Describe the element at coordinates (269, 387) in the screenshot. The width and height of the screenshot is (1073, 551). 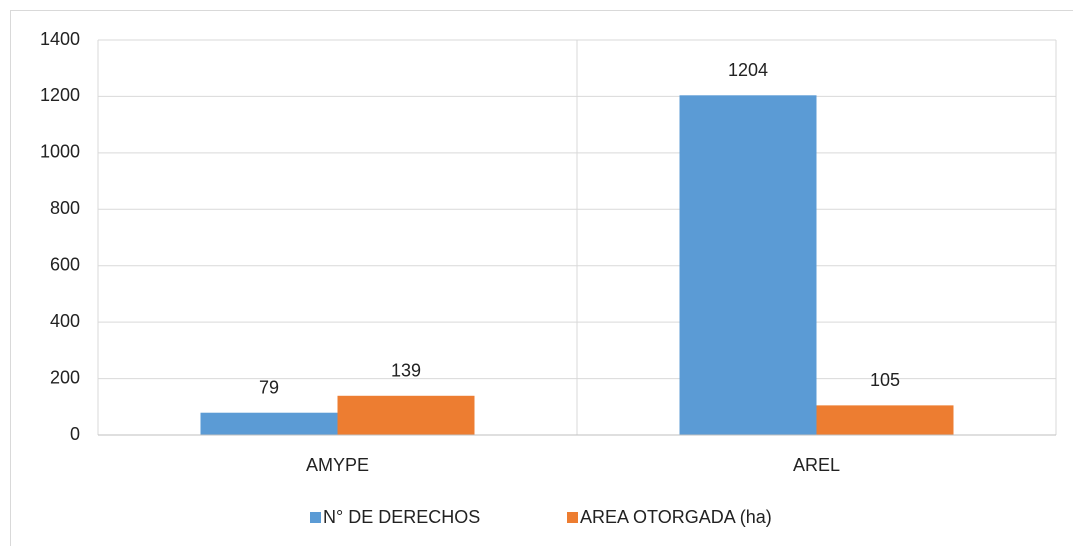
I see `data-label: 79` at that location.